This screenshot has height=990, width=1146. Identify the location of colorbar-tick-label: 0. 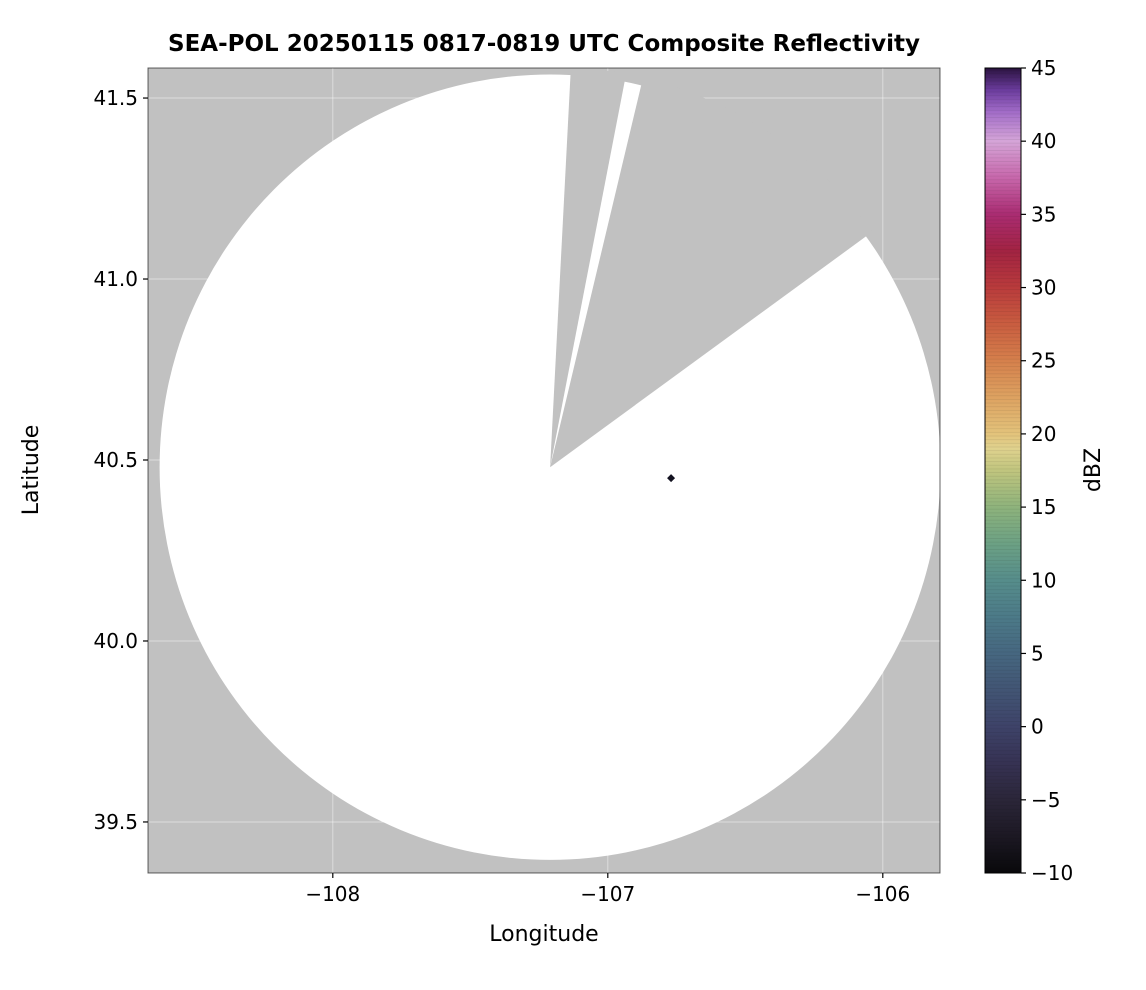
(1037, 727).